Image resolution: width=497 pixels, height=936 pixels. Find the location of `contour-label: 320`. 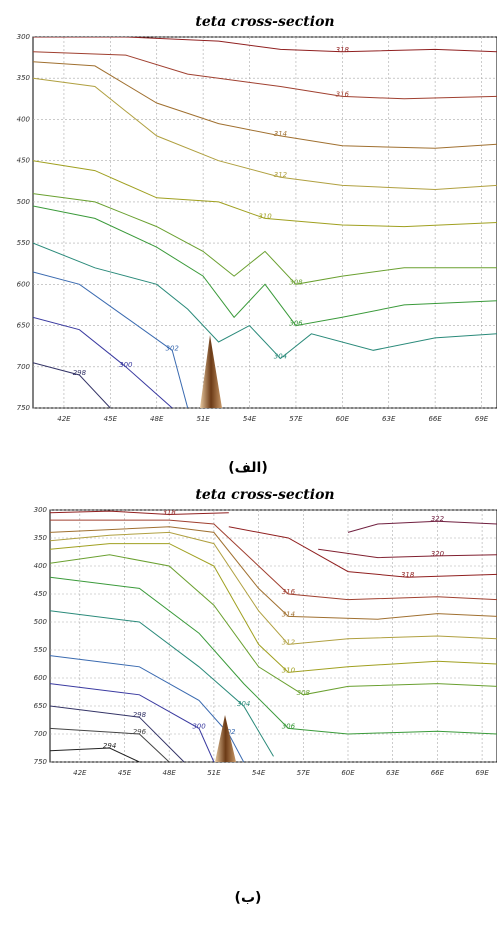

contour-label: 320 is located at coordinates (438, 554).